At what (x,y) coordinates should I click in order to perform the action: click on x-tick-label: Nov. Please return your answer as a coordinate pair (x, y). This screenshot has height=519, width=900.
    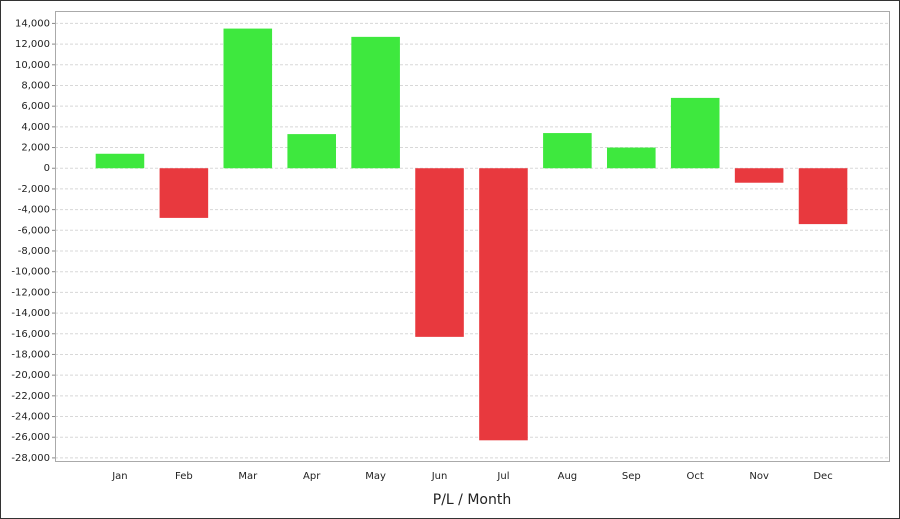
    Looking at the image, I should click on (759, 476).